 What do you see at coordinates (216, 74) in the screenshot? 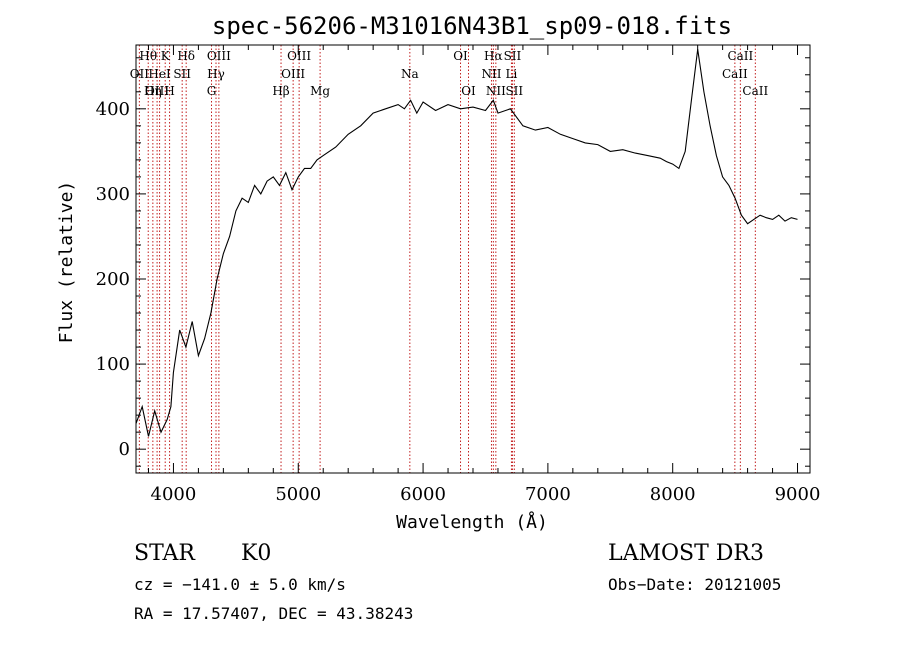
I see `spectral-line-label: Hγ` at bounding box center [216, 74].